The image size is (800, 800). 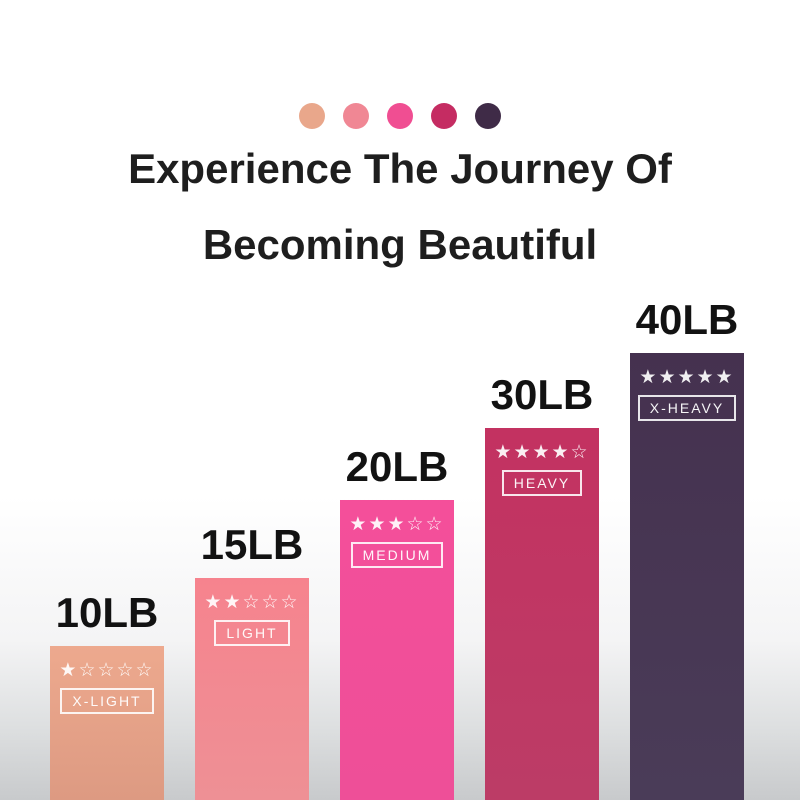 What do you see at coordinates (107, 612) in the screenshot?
I see `bar-weight-label: 10LB` at bounding box center [107, 612].